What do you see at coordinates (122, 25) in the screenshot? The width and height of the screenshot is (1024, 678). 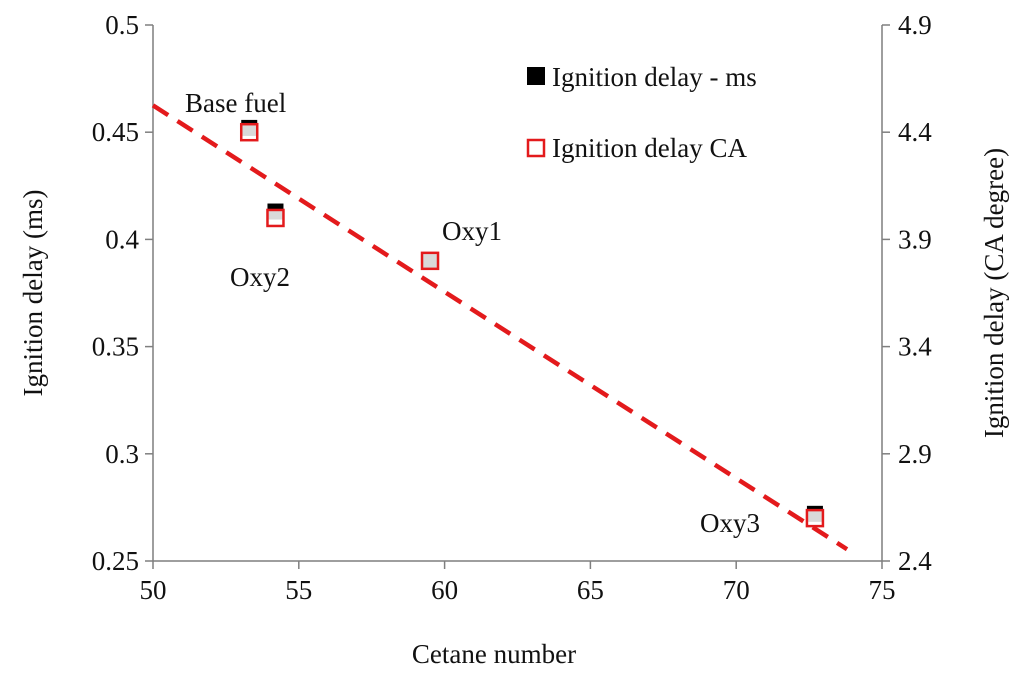 I see `y-tick-label: 0.5` at bounding box center [122, 25].